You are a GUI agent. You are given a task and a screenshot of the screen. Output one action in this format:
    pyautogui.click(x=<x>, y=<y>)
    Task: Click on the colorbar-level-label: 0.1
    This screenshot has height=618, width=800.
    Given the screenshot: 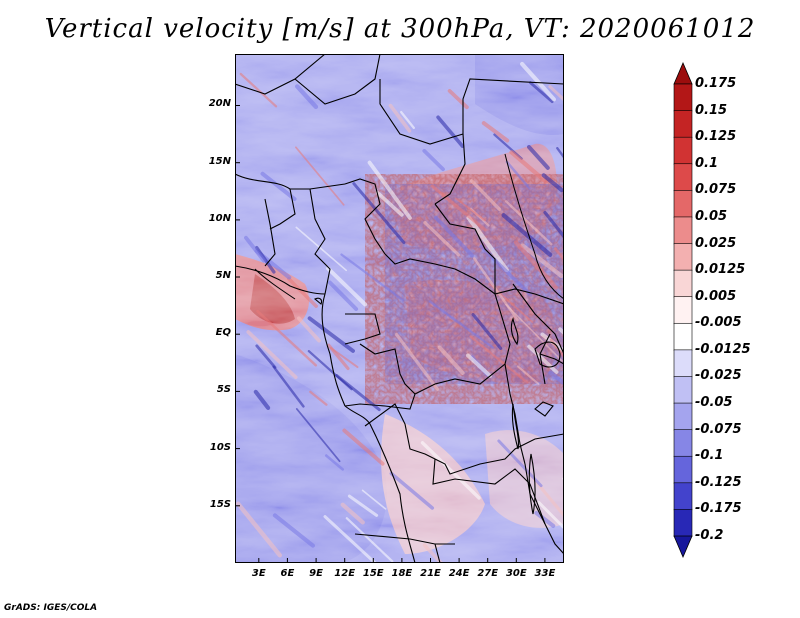 What is the action you would take?
    pyautogui.click(x=707, y=163)
    